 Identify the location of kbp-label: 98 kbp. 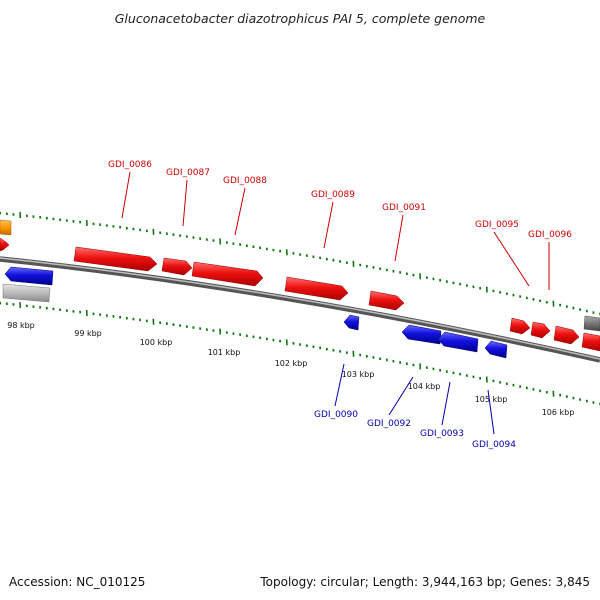
(21, 325).